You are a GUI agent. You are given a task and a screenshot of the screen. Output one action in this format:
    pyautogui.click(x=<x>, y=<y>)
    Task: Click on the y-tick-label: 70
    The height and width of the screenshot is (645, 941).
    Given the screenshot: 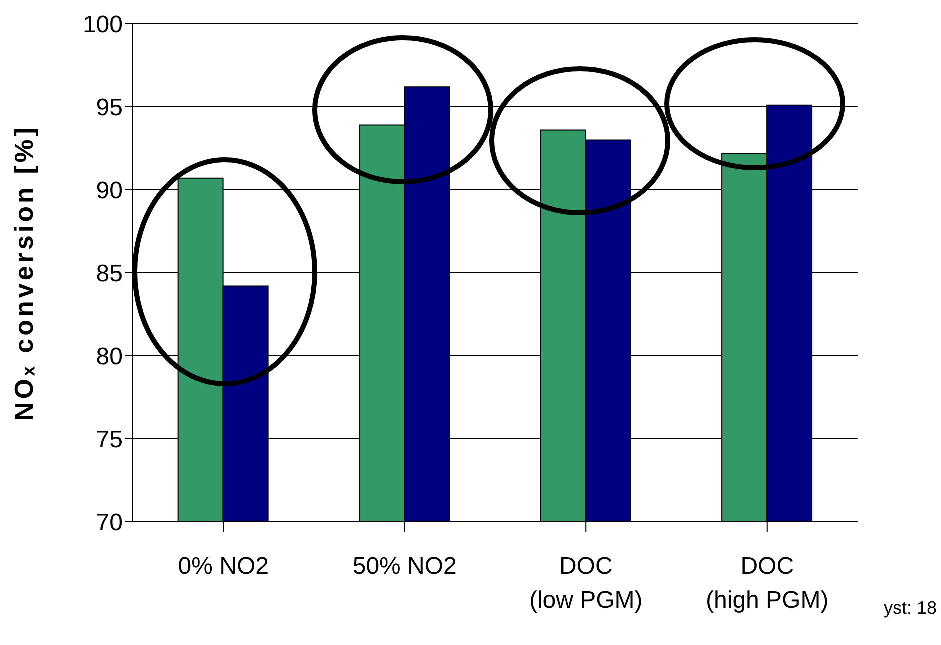 What is the action you would take?
    pyautogui.click(x=109, y=523)
    